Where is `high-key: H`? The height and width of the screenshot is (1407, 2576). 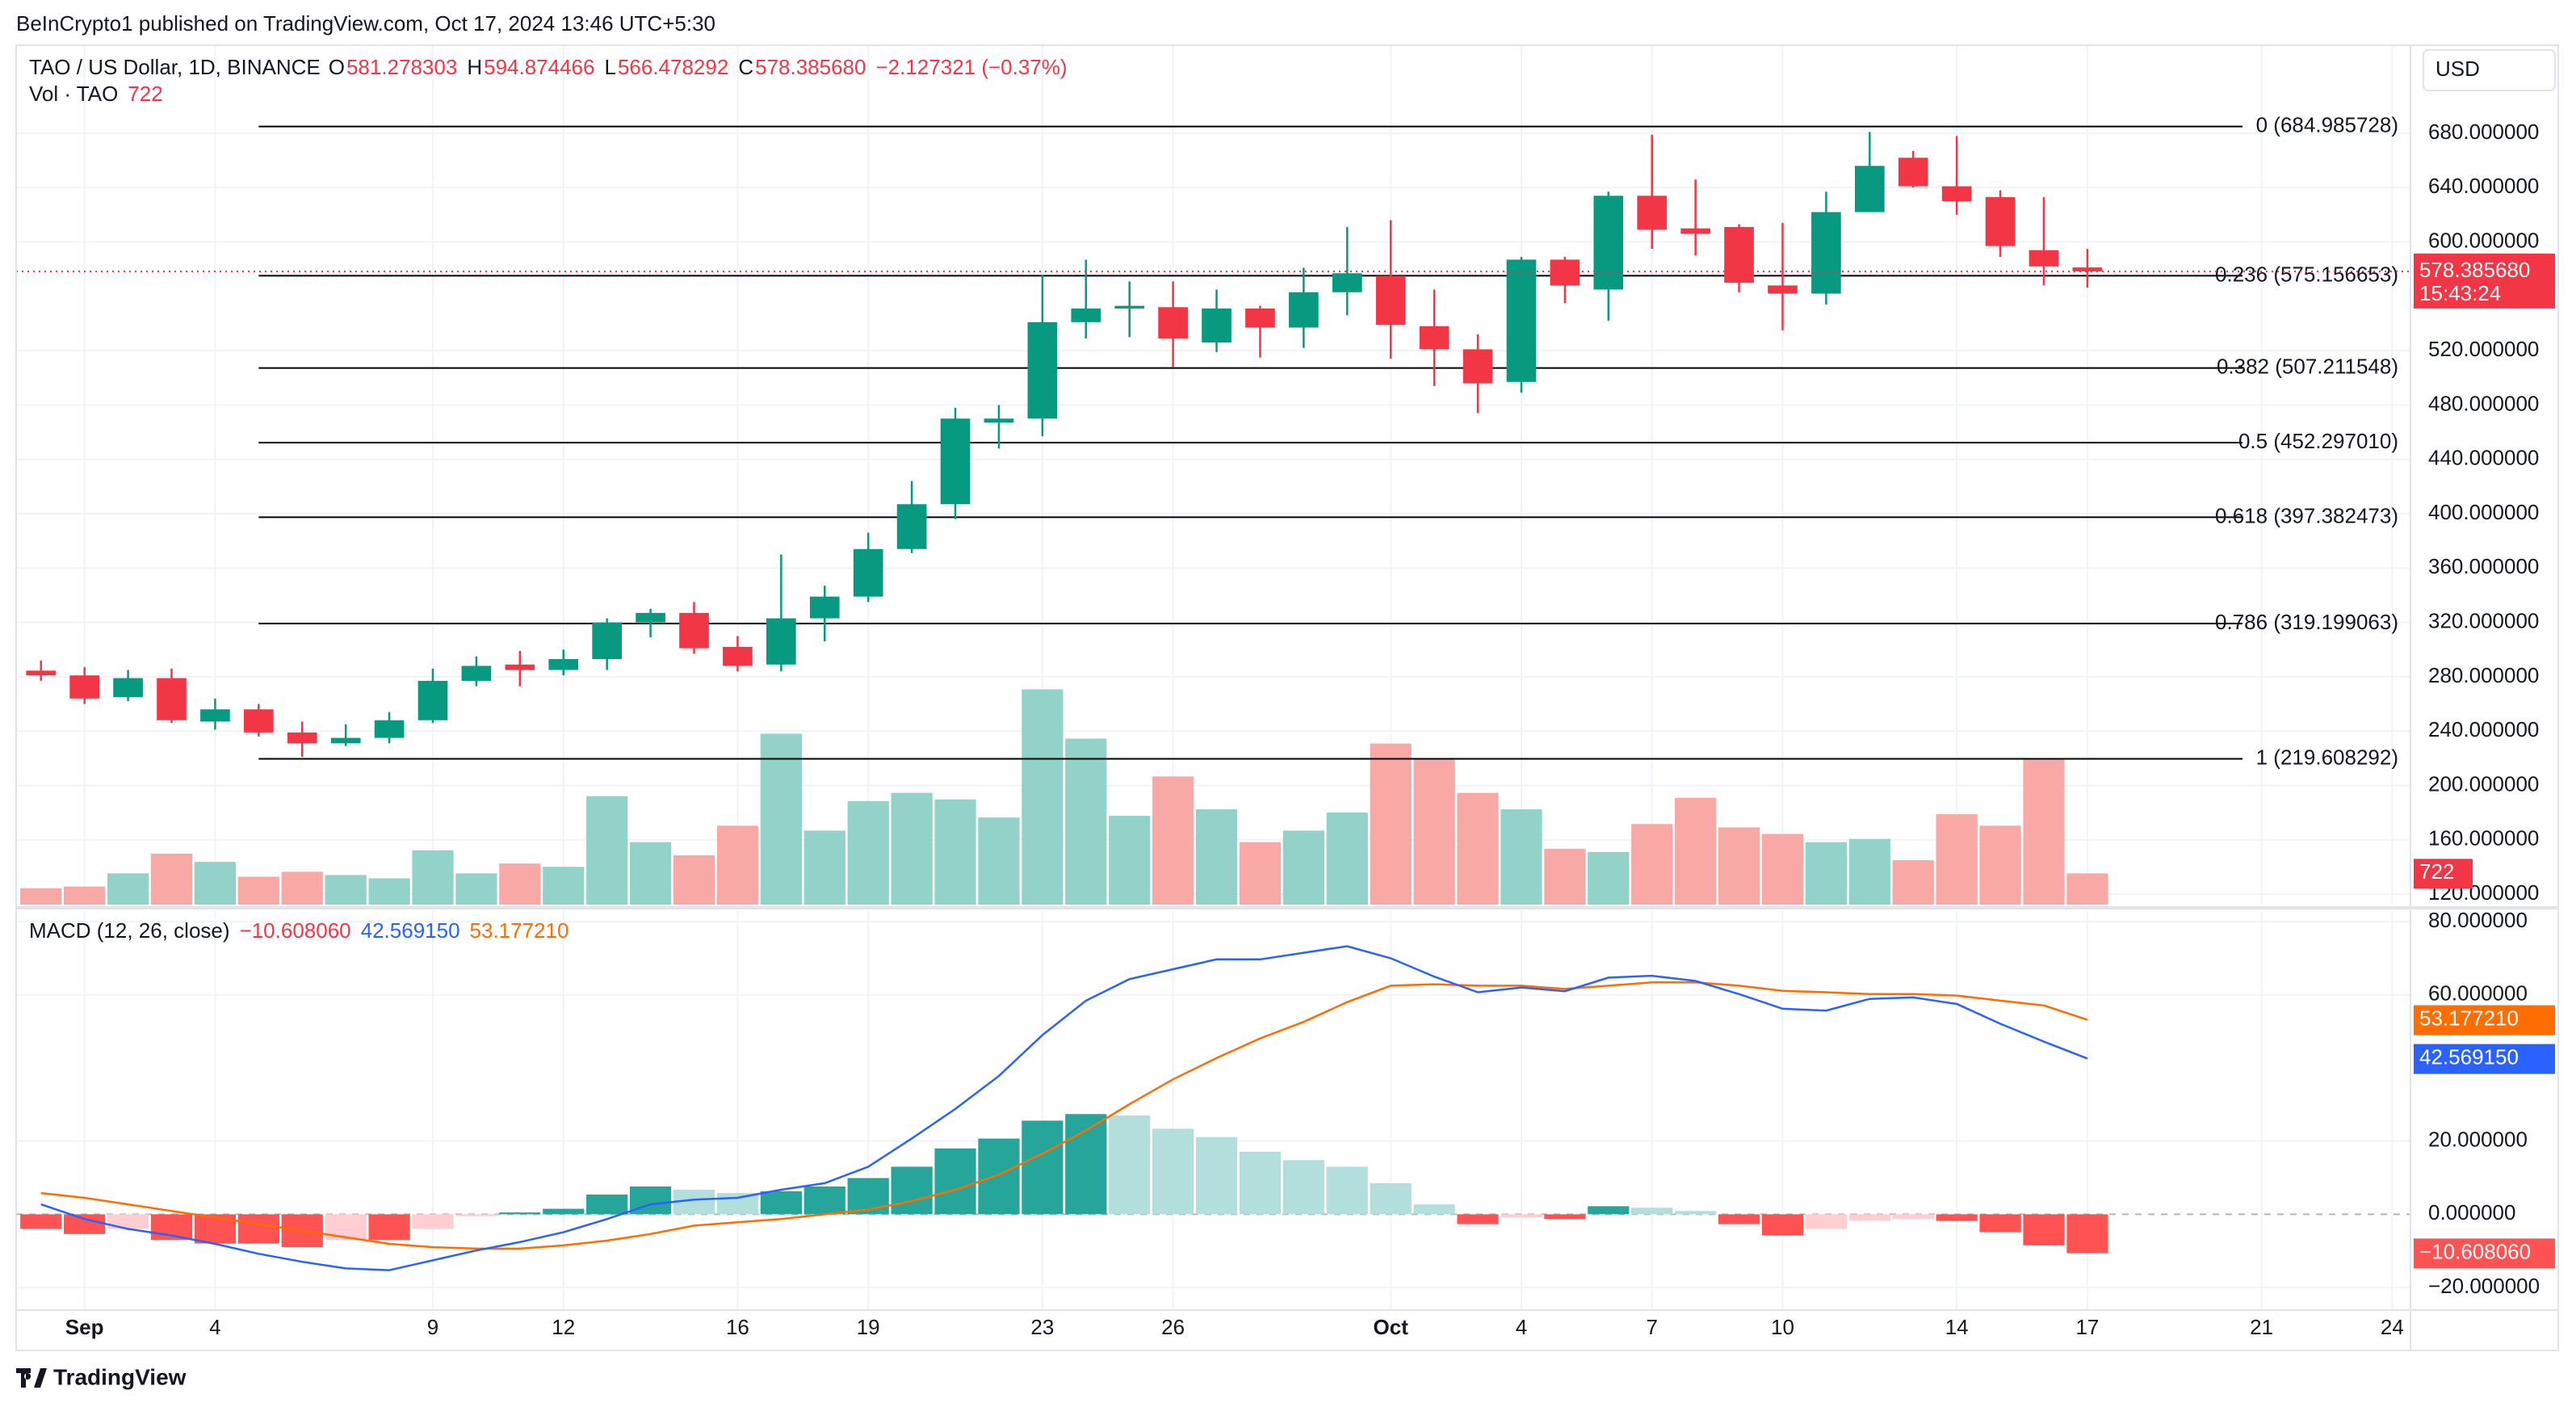
high-key: H is located at coordinates (474, 67).